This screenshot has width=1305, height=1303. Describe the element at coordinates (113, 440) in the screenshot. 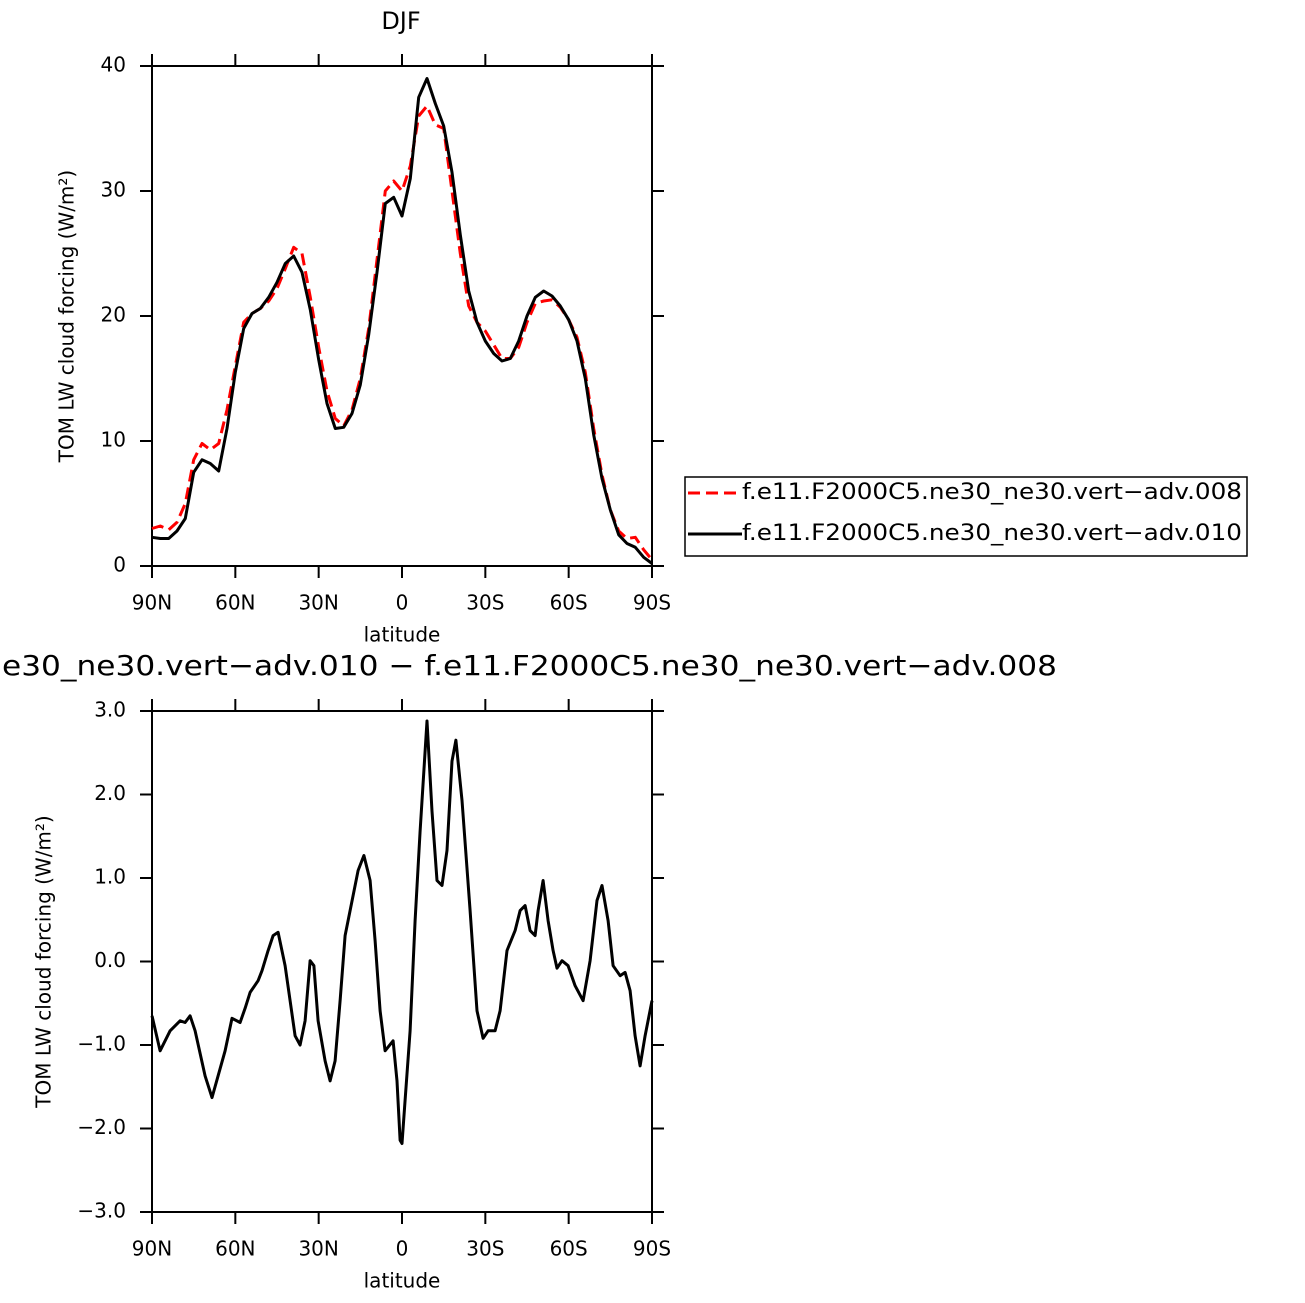

I see `y-tick-label: 10` at that location.